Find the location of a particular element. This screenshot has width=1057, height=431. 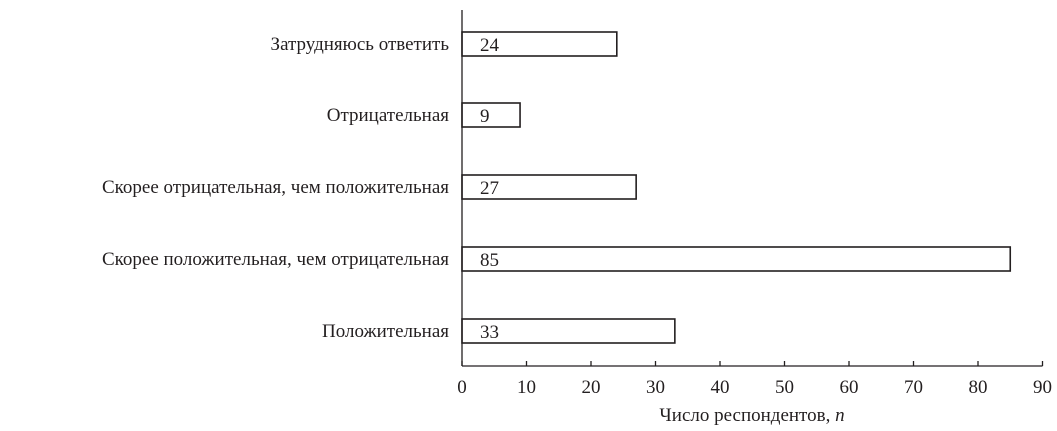

x-tick-label: 70 is located at coordinates (913, 387).